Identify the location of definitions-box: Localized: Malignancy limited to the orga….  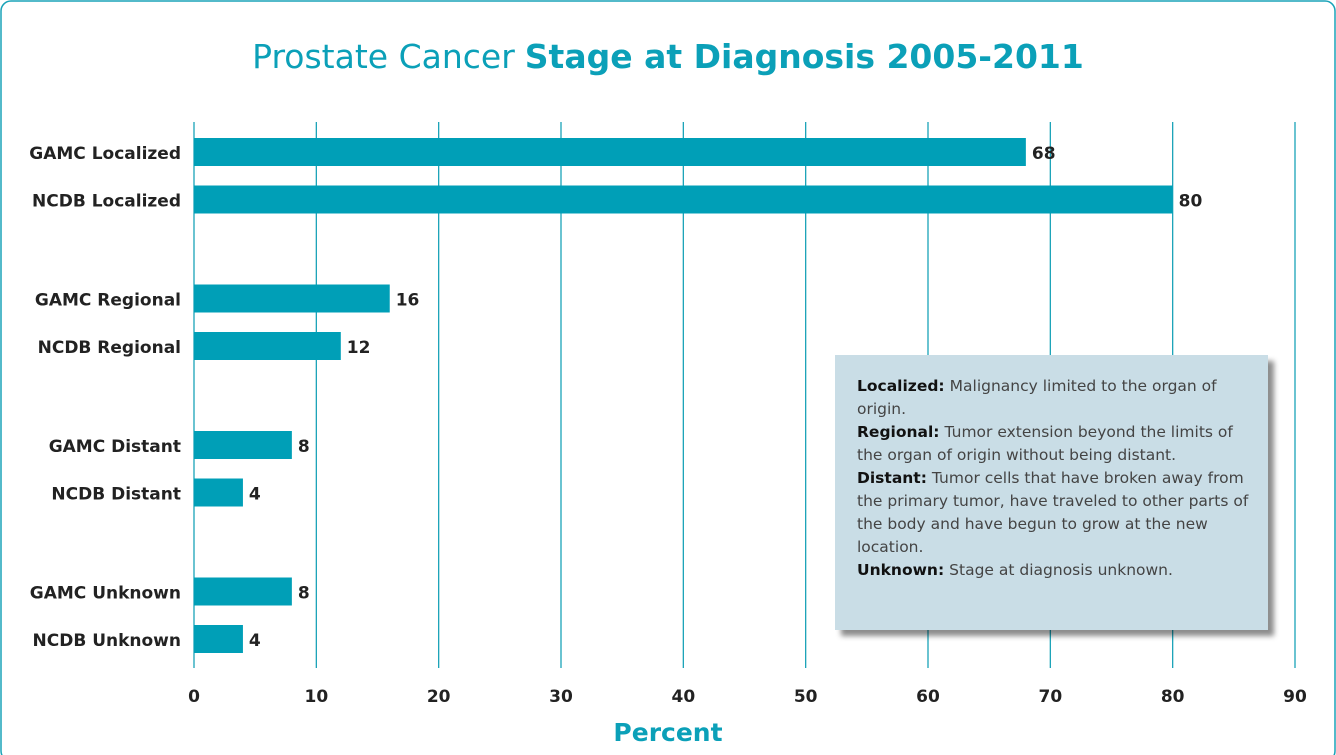
(1051, 492).